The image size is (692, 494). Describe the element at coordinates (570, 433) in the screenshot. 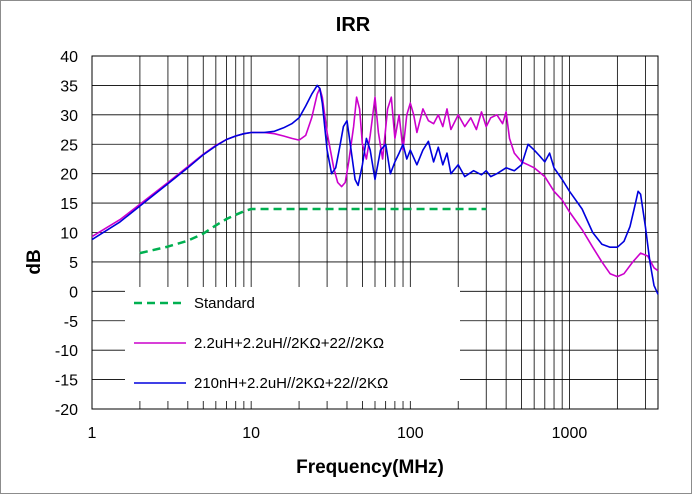

I see `x-tick-label: 1000` at that location.